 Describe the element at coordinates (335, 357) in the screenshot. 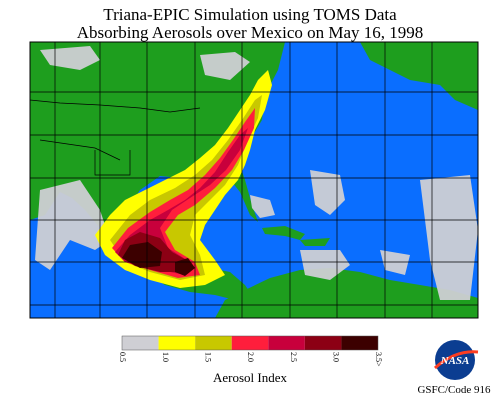

I see `colorbar-tick: 3.0` at that location.